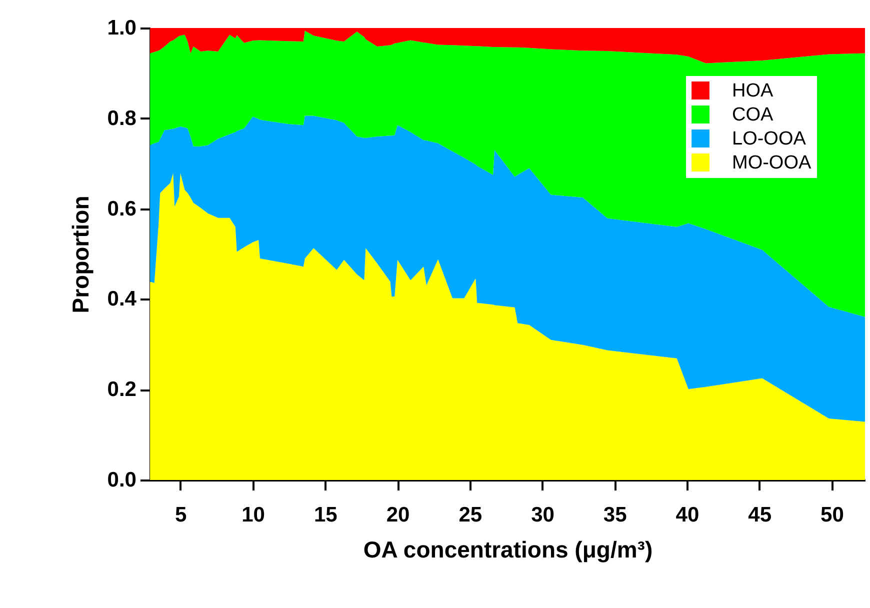 The width and height of the screenshot is (870, 608). I want to click on x-tick-label: 20, so click(398, 515).